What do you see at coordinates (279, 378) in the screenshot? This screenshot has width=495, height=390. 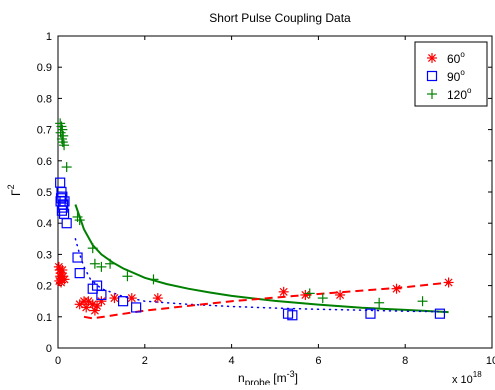 I see `x-axis-label-unit: [m` at bounding box center [279, 378].